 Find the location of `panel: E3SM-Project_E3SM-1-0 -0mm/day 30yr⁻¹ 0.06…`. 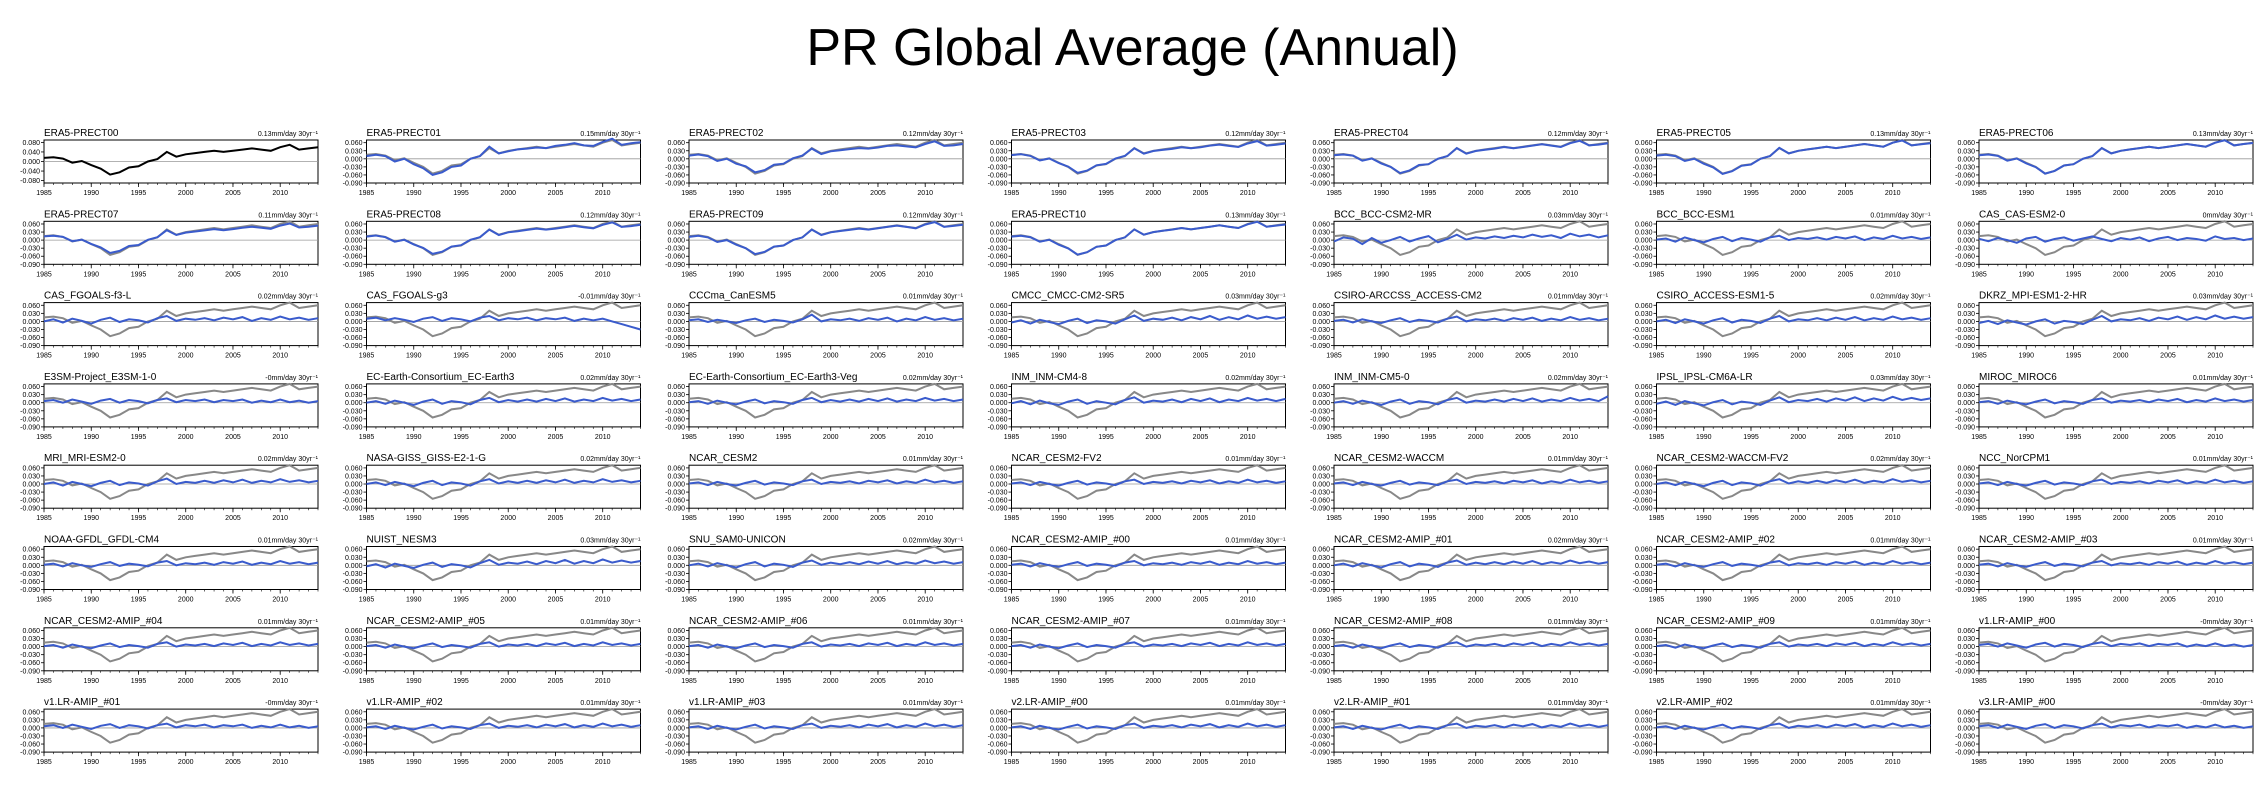

panel: E3SM-Project_E3SM-1-0 -0mm/day 30yr⁻¹ 0.06… is located at coordinates (169, 406).